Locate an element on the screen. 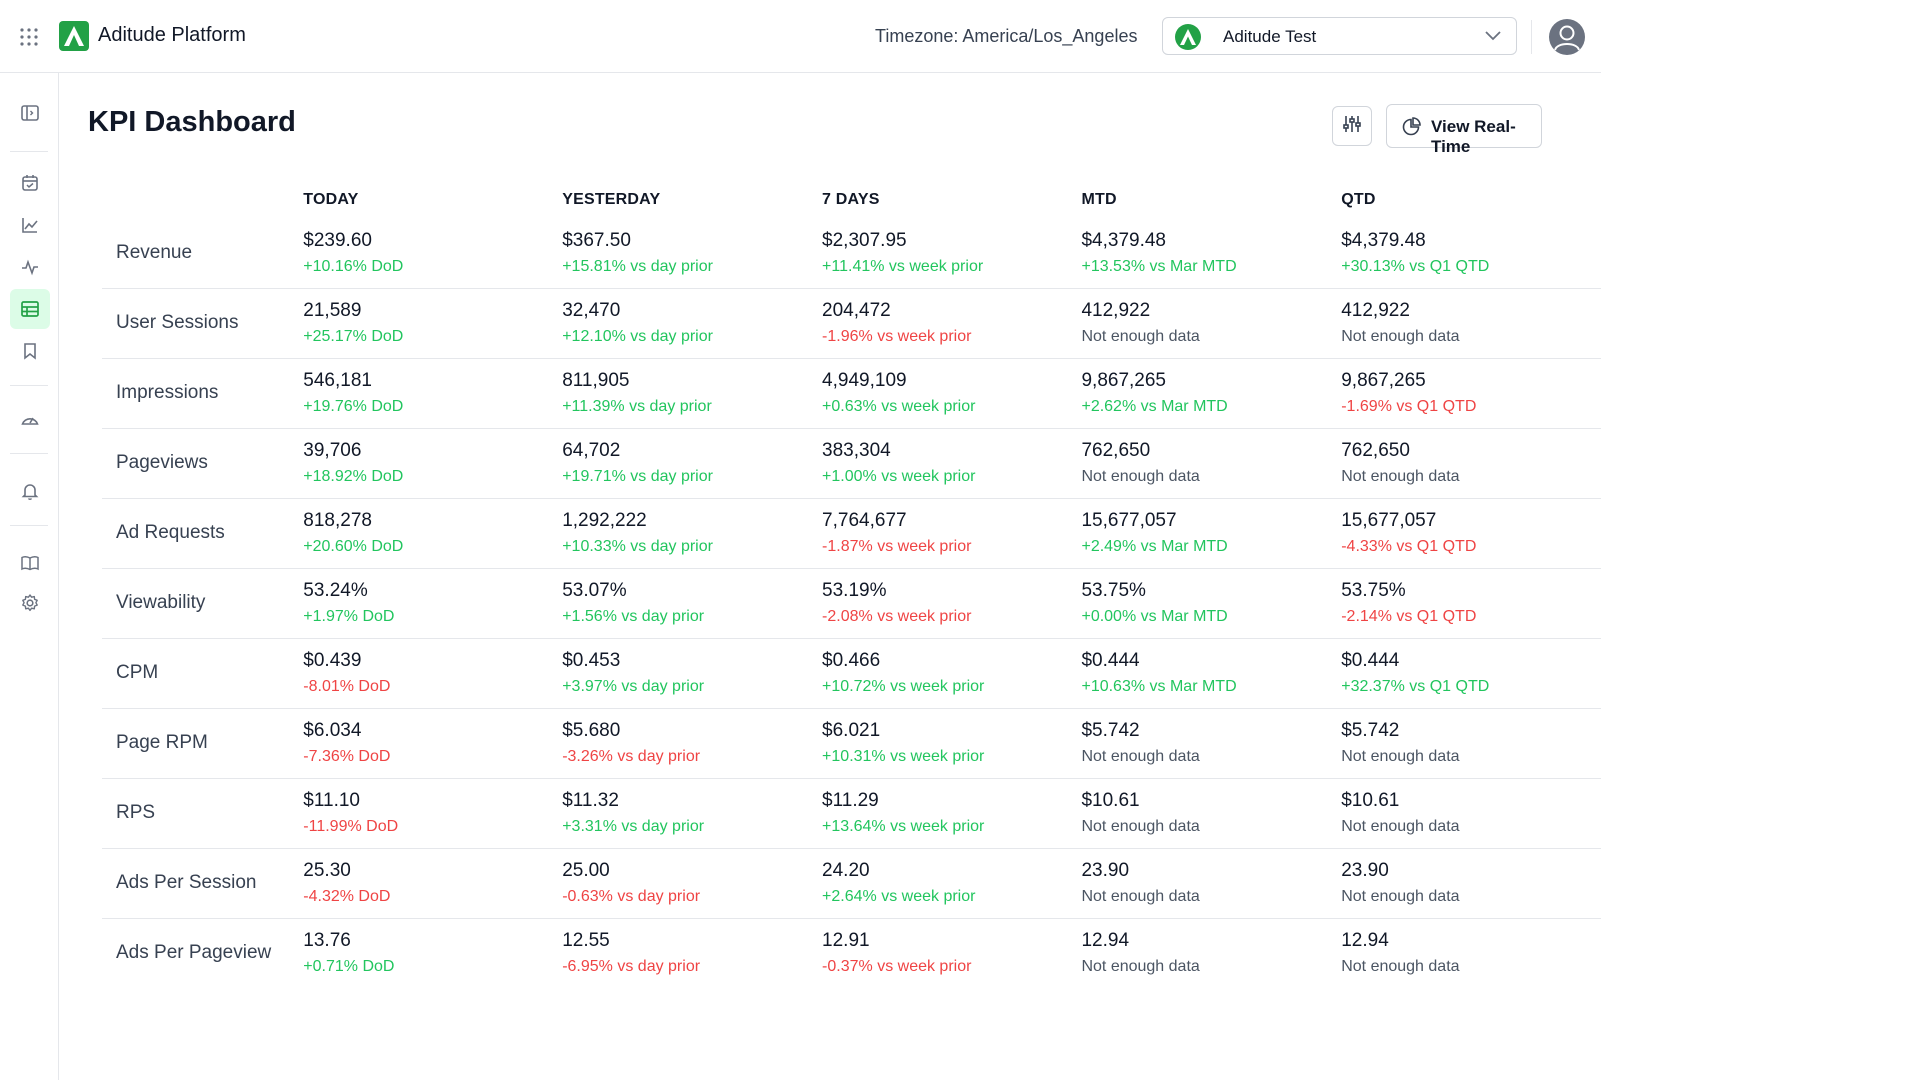 The image size is (1920, 1080). kpi-change: +0.71% DoD is located at coordinates (349, 967).